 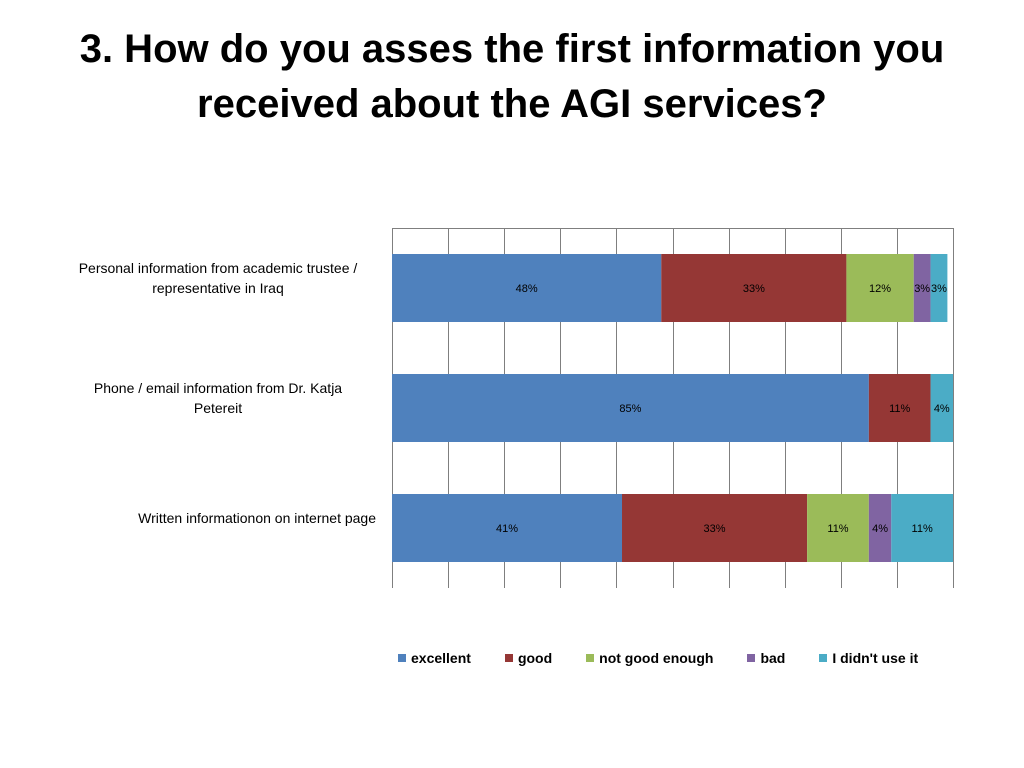 I want to click on data-label: 85%, so click(x=630, y=409).